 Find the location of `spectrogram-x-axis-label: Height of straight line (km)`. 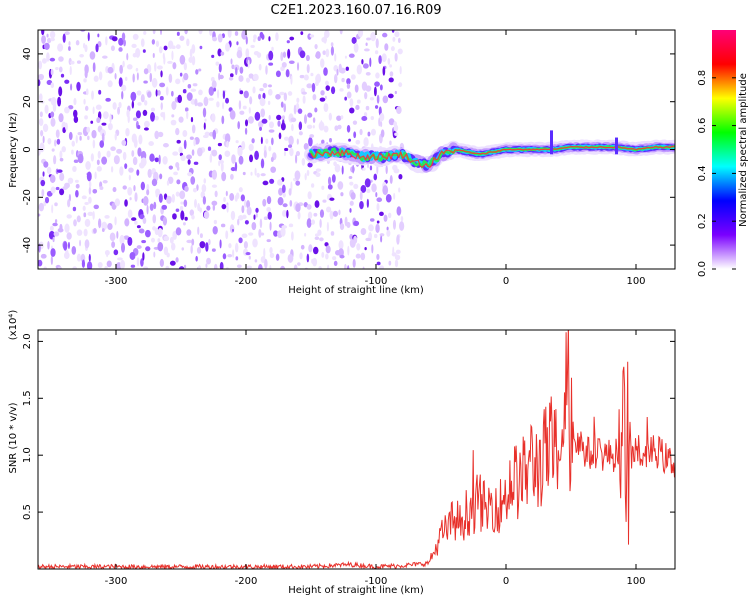

spectrogram-x-axis-label: Height of straight line (km) is located at coordinates (356, 290).